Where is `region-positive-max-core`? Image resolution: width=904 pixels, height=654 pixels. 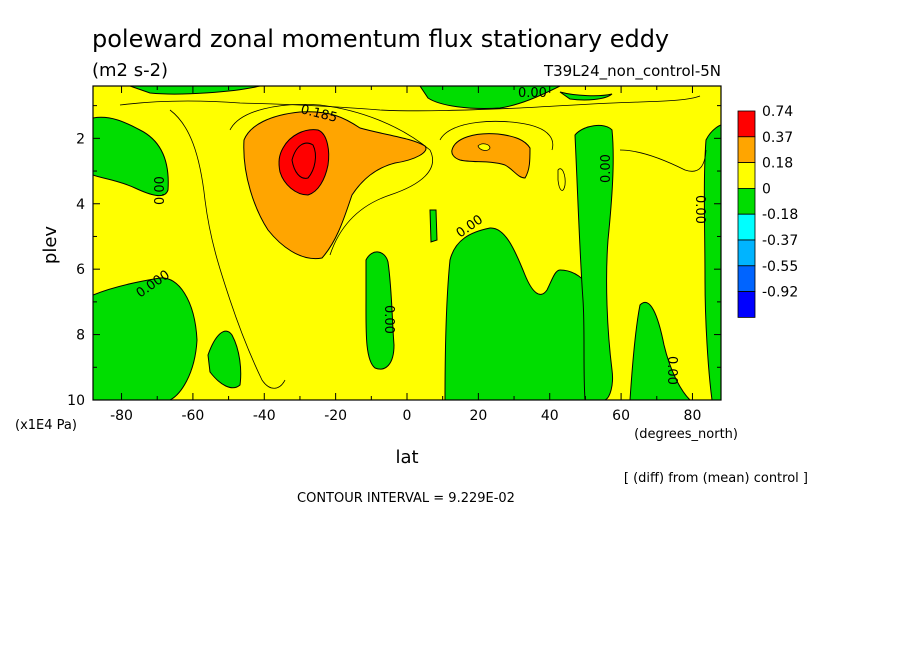 region-positive-max-core is located at coordinates (304, 162).